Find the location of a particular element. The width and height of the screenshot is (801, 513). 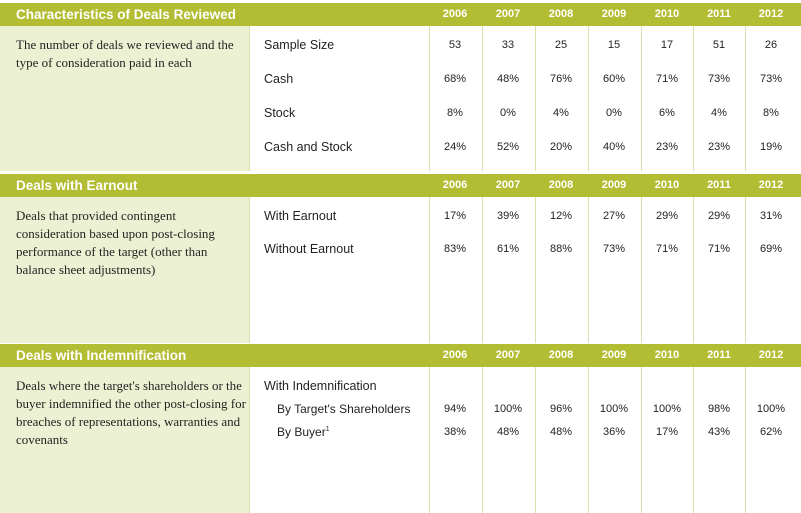

row-label-text: Stock is located at coordinates (280, 113).